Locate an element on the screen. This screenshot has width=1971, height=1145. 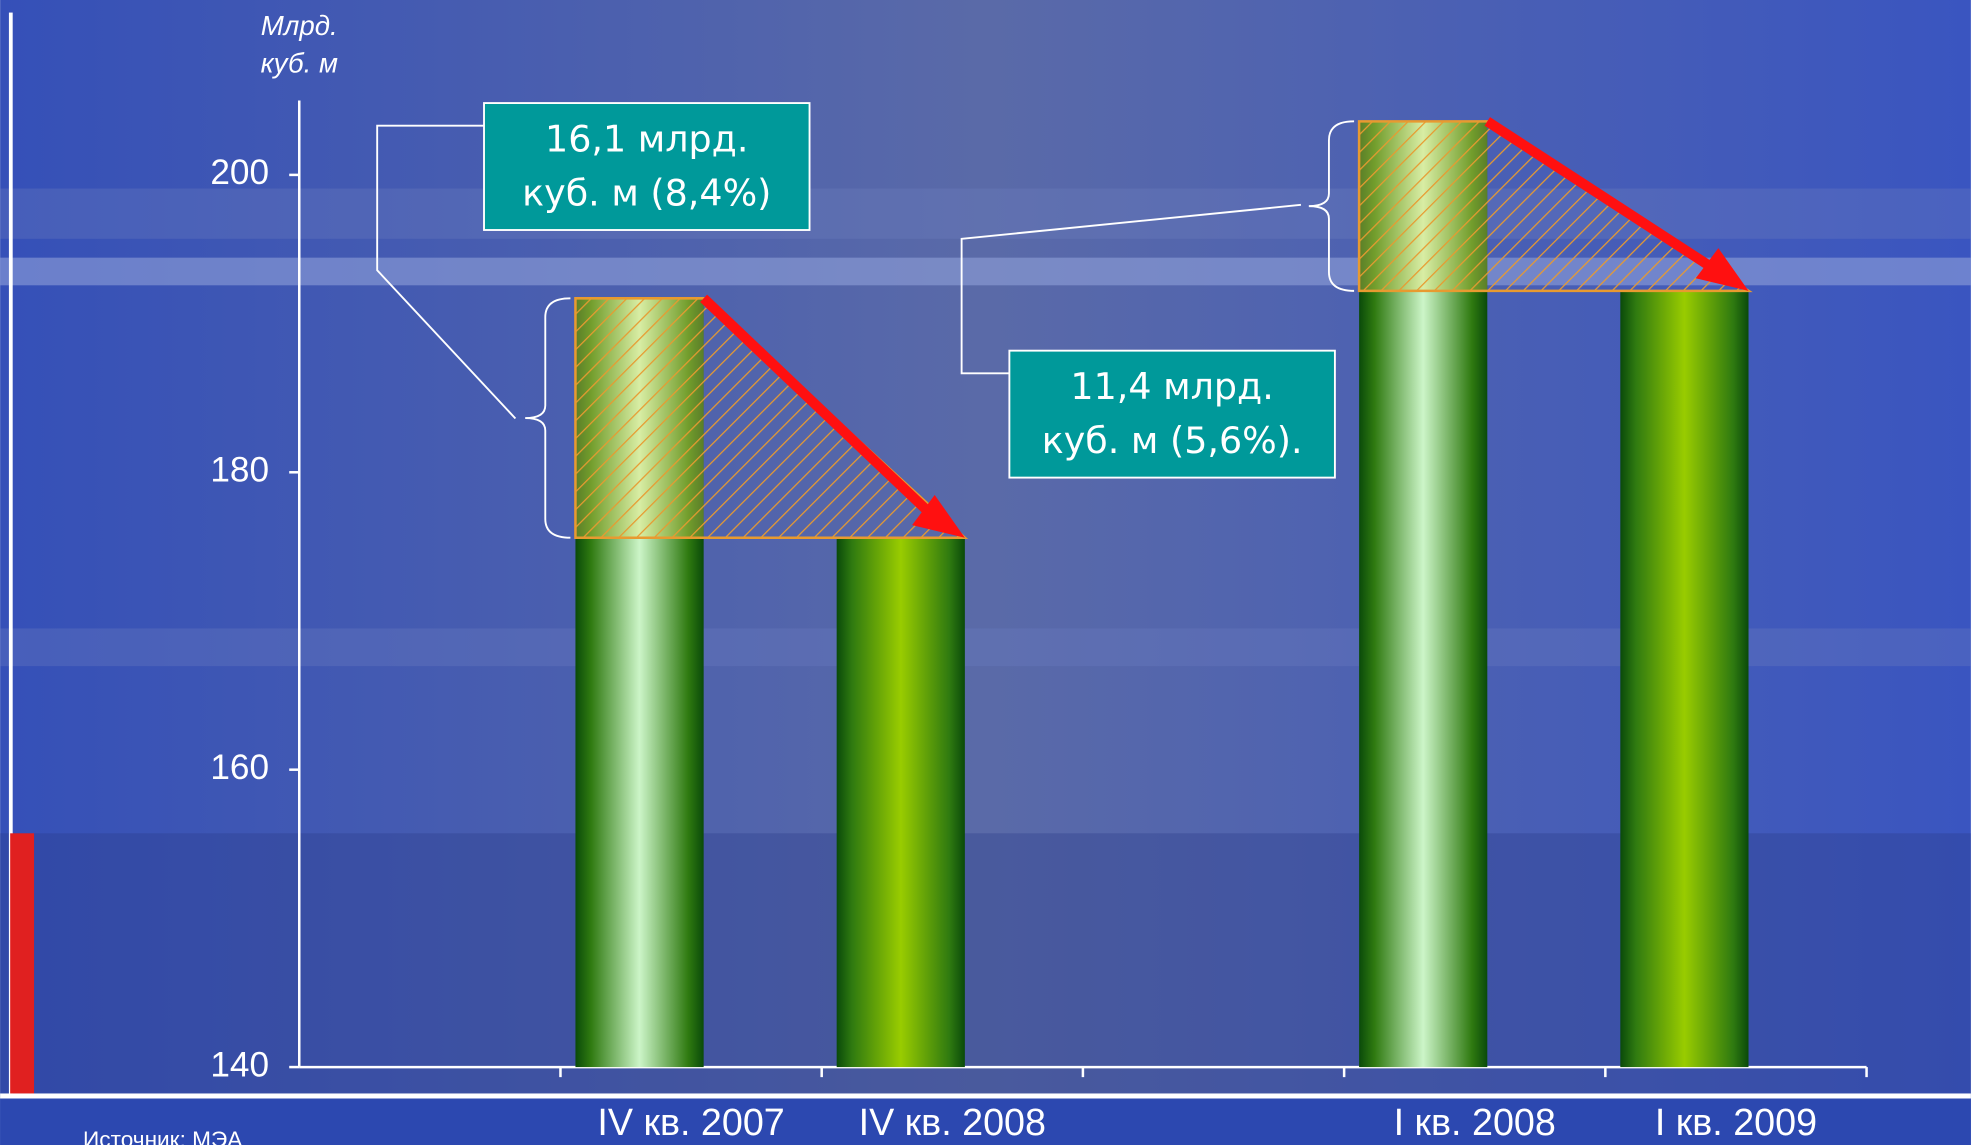
y-axis-label: Млрд. is located at coordinates (299, 25).